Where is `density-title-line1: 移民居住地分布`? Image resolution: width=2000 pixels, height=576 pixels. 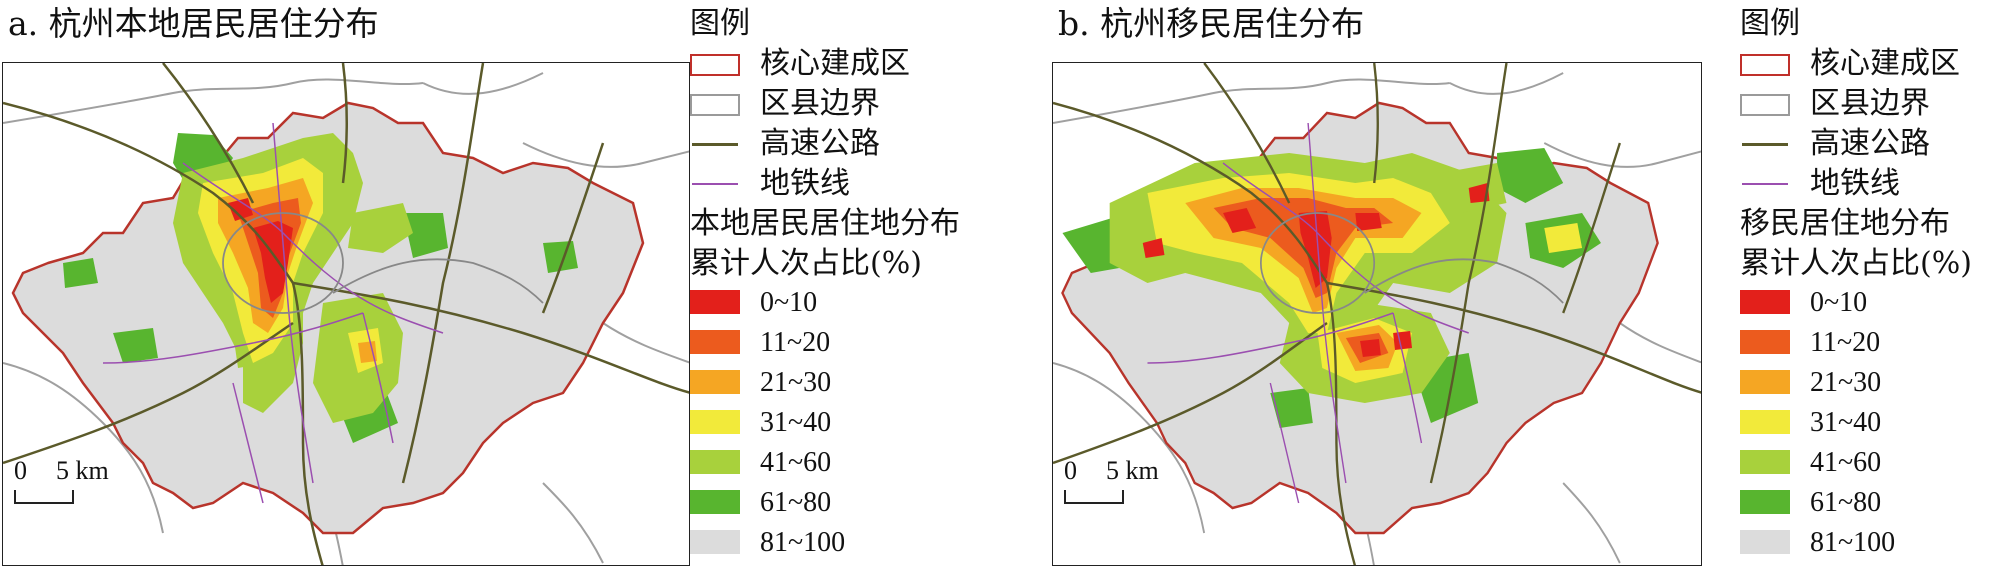 density-title-line1: 移民居住地分布 is located at coordinates (1845, 223).